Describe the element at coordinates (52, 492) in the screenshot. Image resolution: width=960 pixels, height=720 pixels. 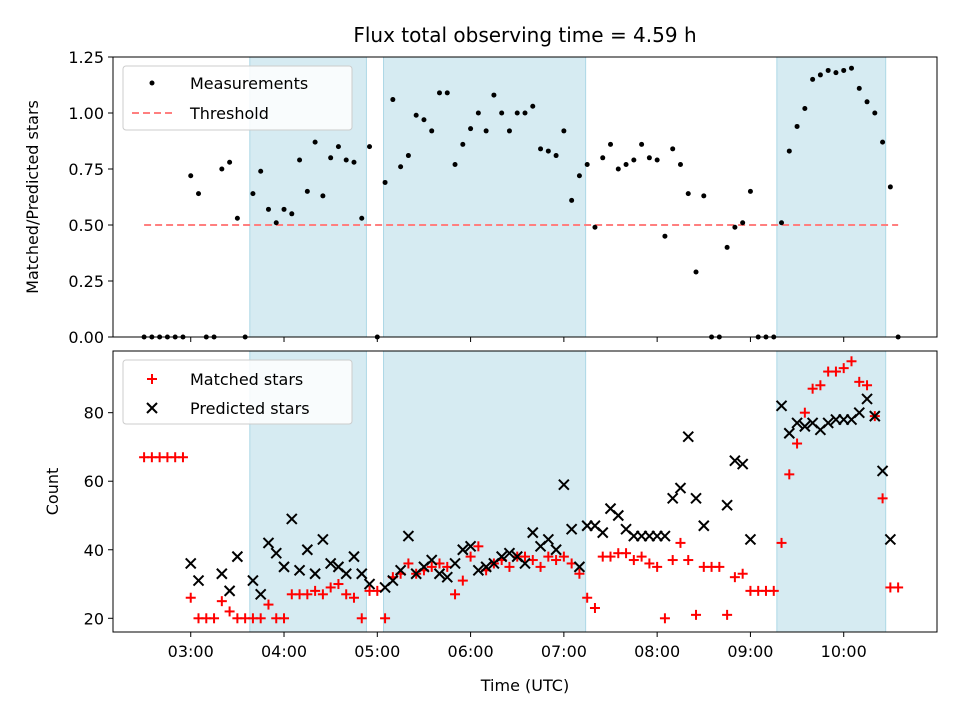
I see `bottom-y-axis-label: Count` at that location.